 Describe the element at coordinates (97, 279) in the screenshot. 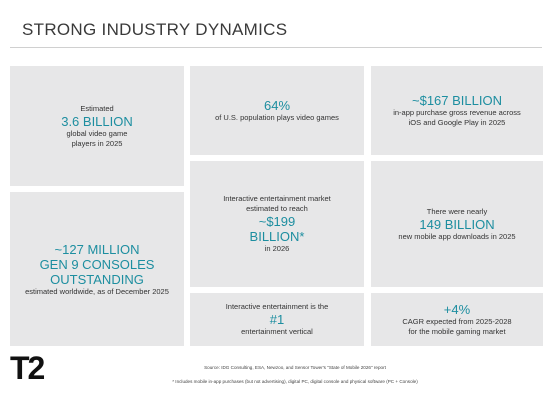

I see `stat-figure: OUTSTANDING` at that location.